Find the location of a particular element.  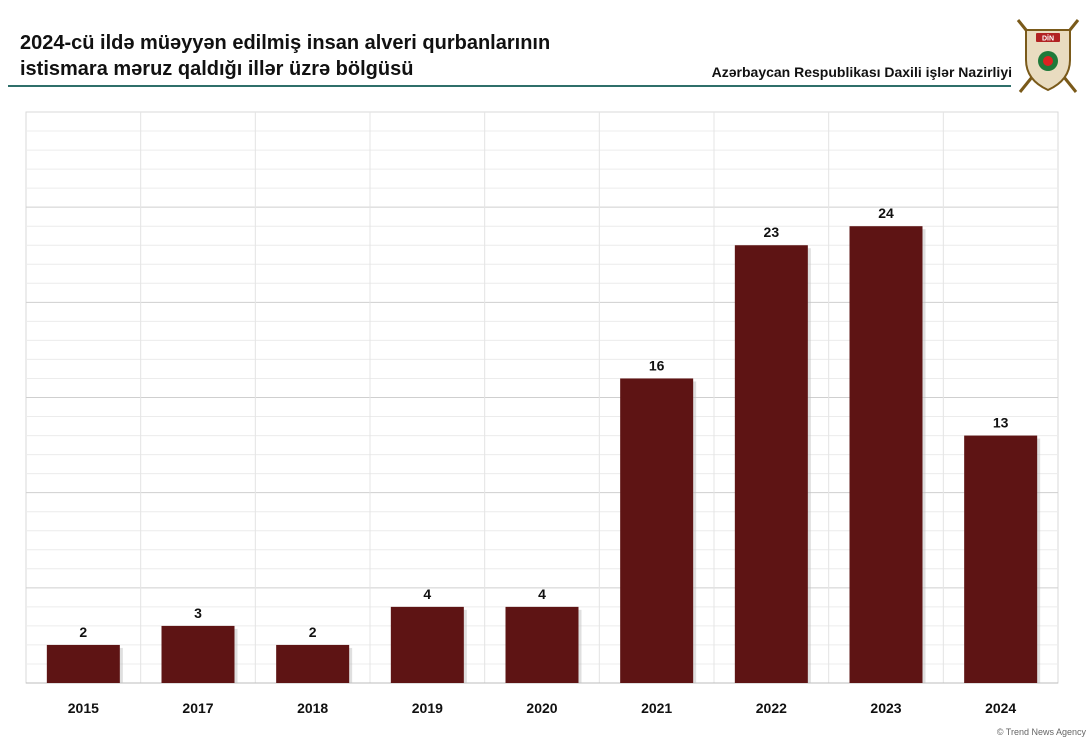

x-tick-label-2023: 2023 is located at coordinates (885, 708).